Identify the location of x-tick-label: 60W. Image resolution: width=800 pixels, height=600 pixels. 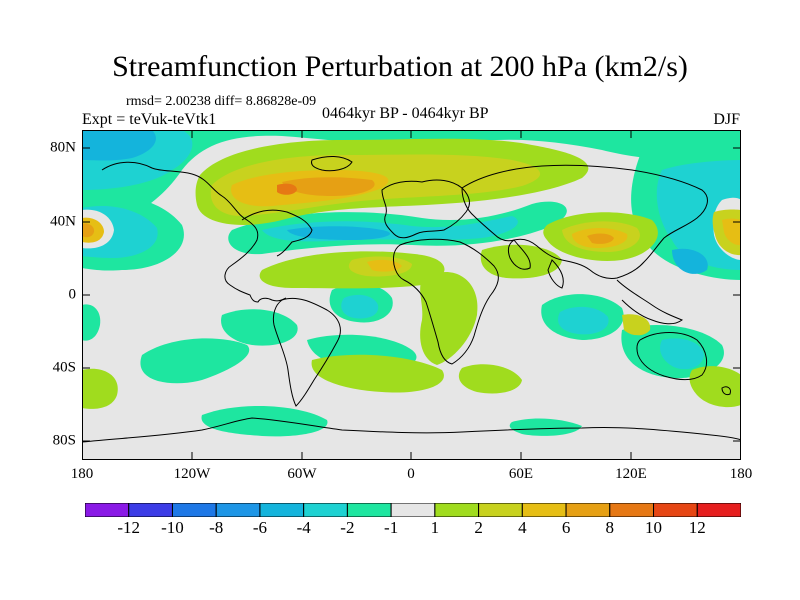
(302, 474).